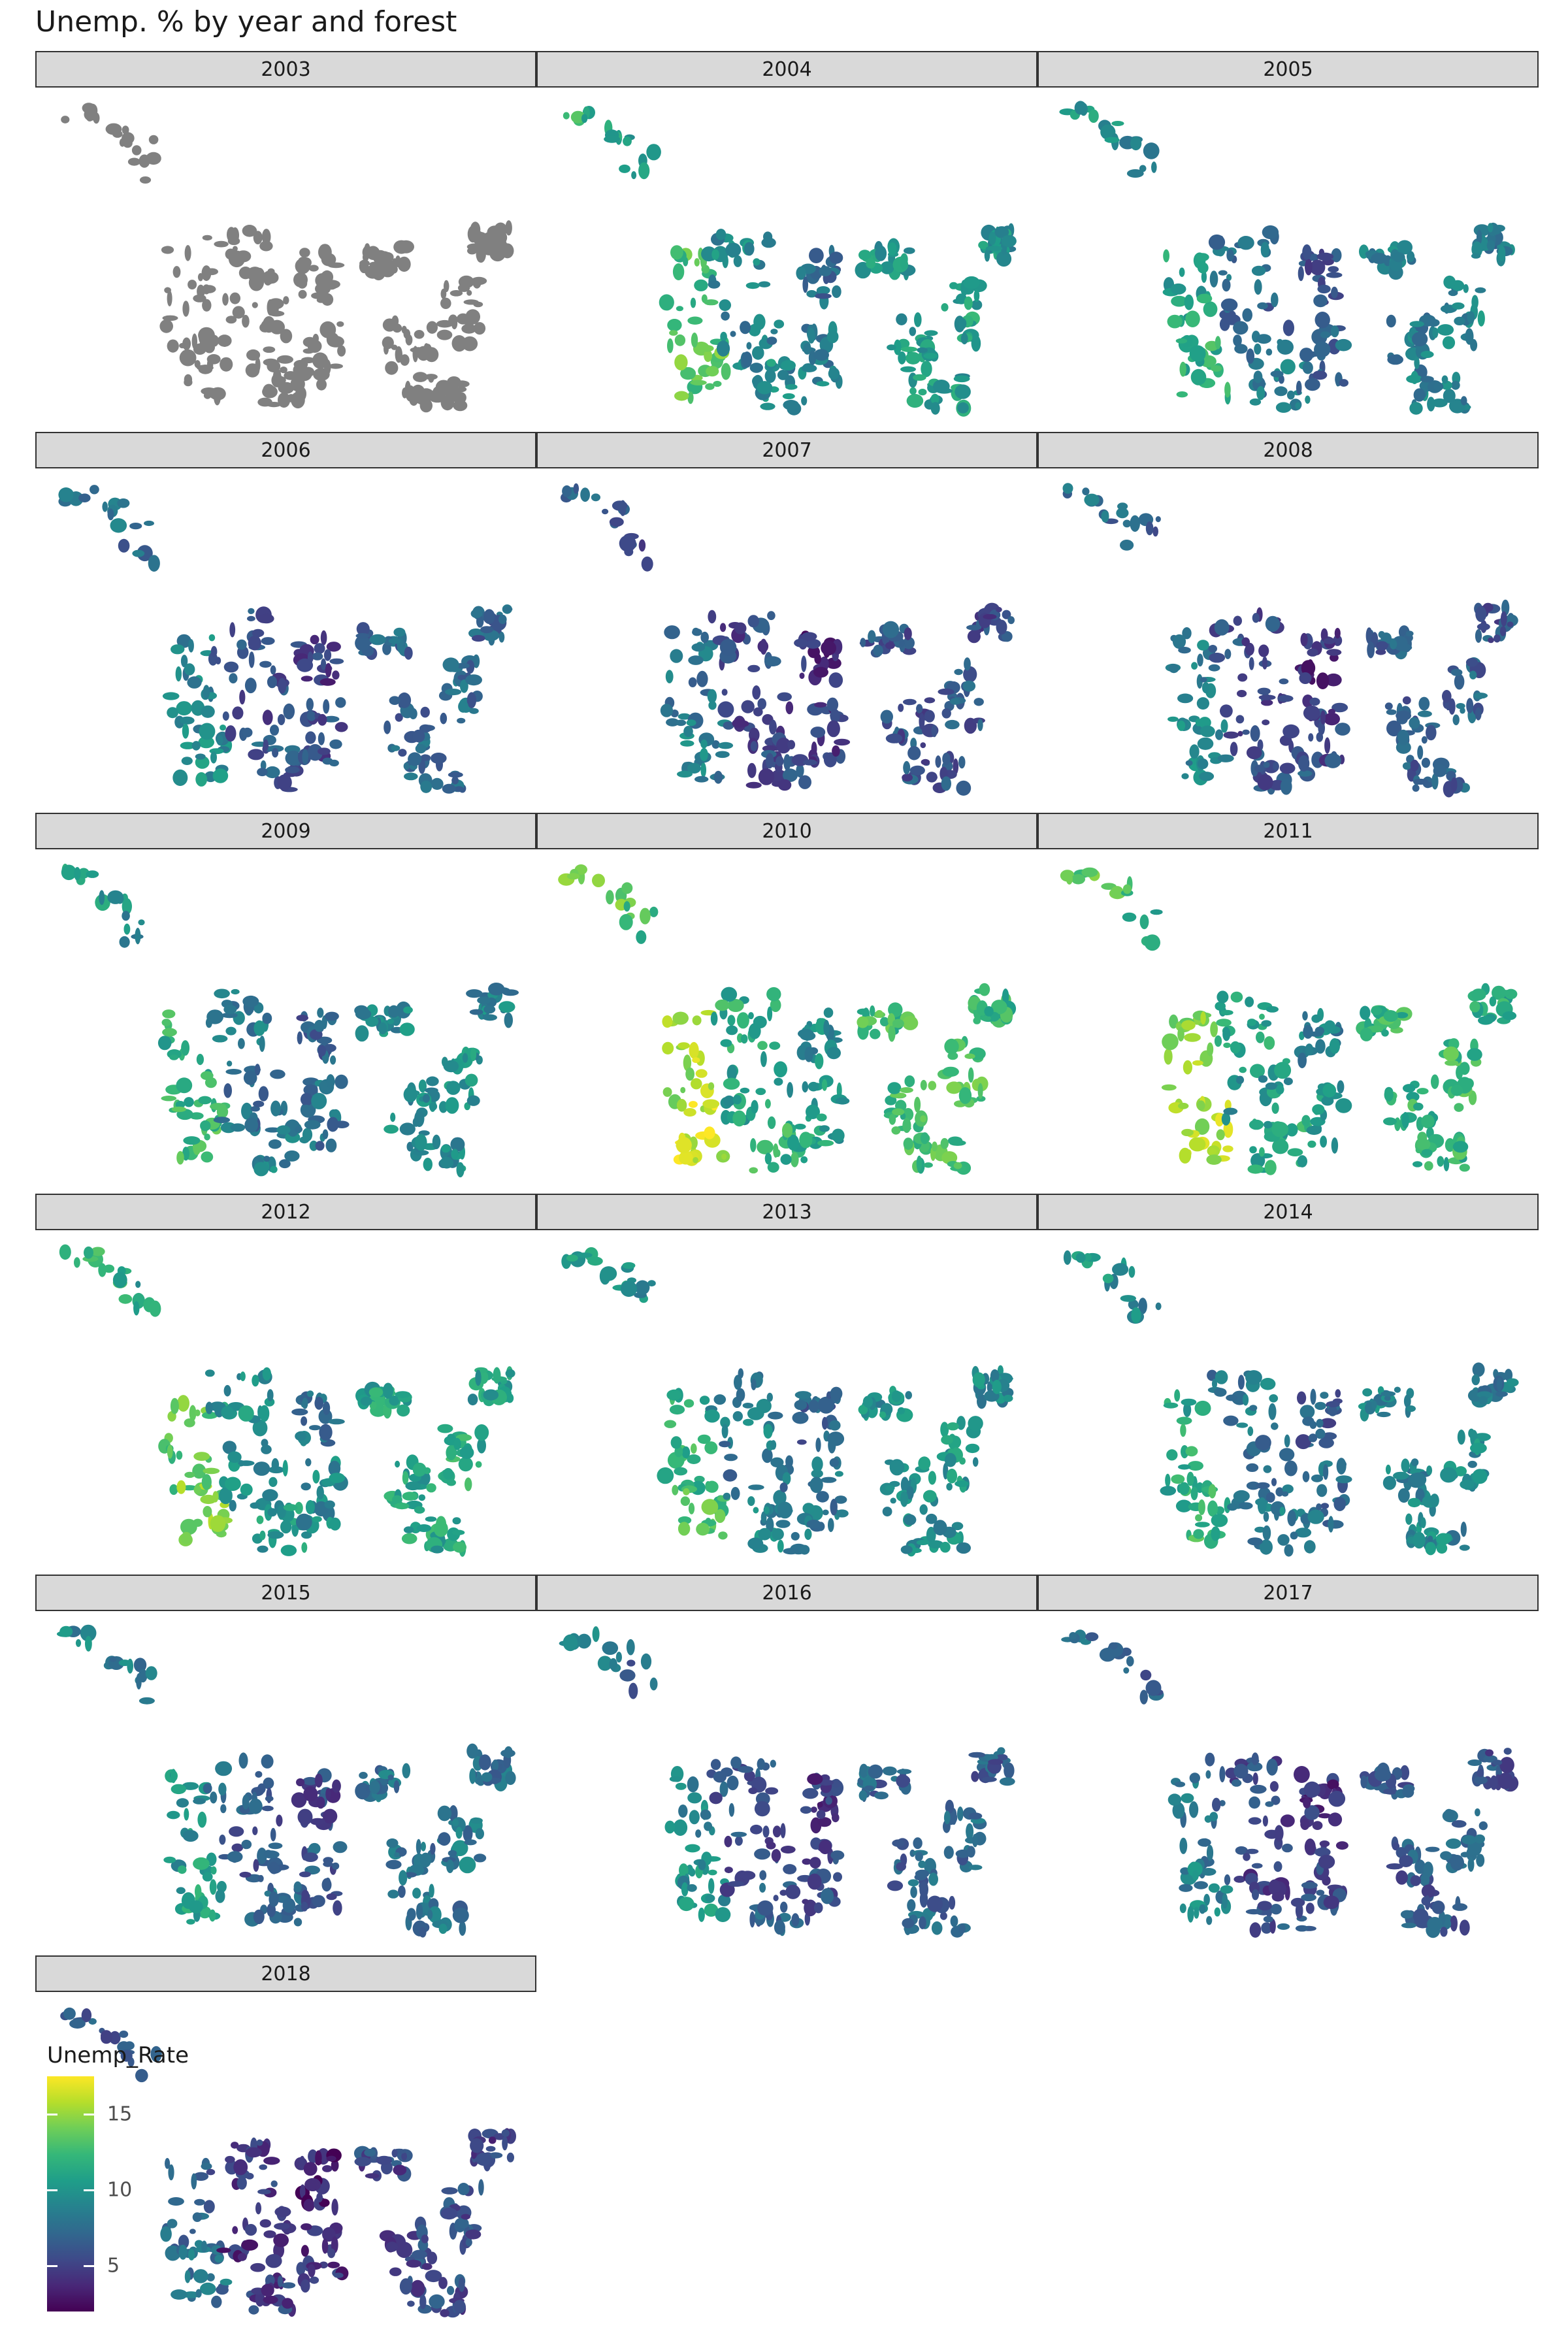 This screenshot has width=1568, height=2352. What do you see at coordinates (786, 831) in the screenshot?
I see `facet-label-2010: 2010` at bounding box center [786, 831].